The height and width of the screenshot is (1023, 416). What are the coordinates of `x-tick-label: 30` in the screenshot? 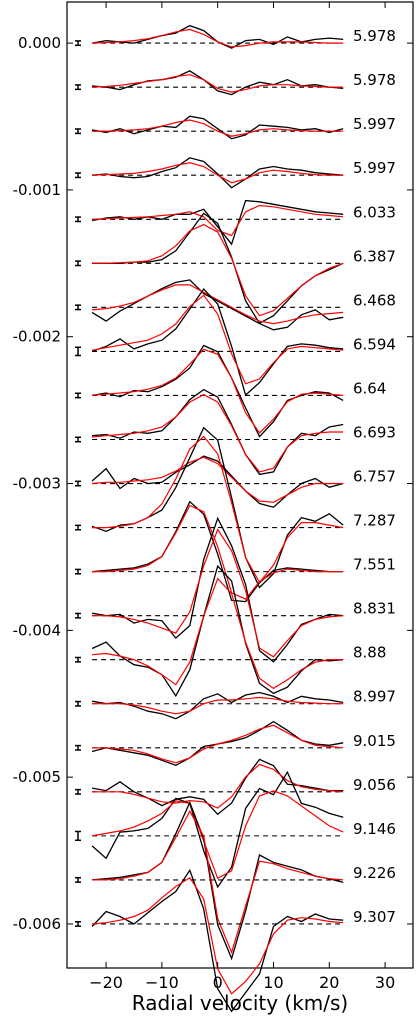 It's located at (385, 982).